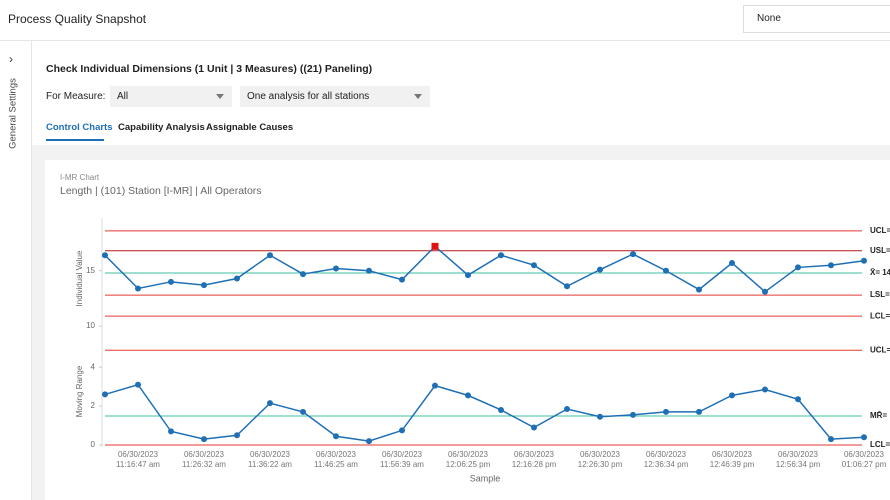 Image resolution: width=890 pixels, height=500 pixels. Describe the element at coordinates (77, 19) in the screenshot. I see `app-title: Process Quality Snapshot` at that location.